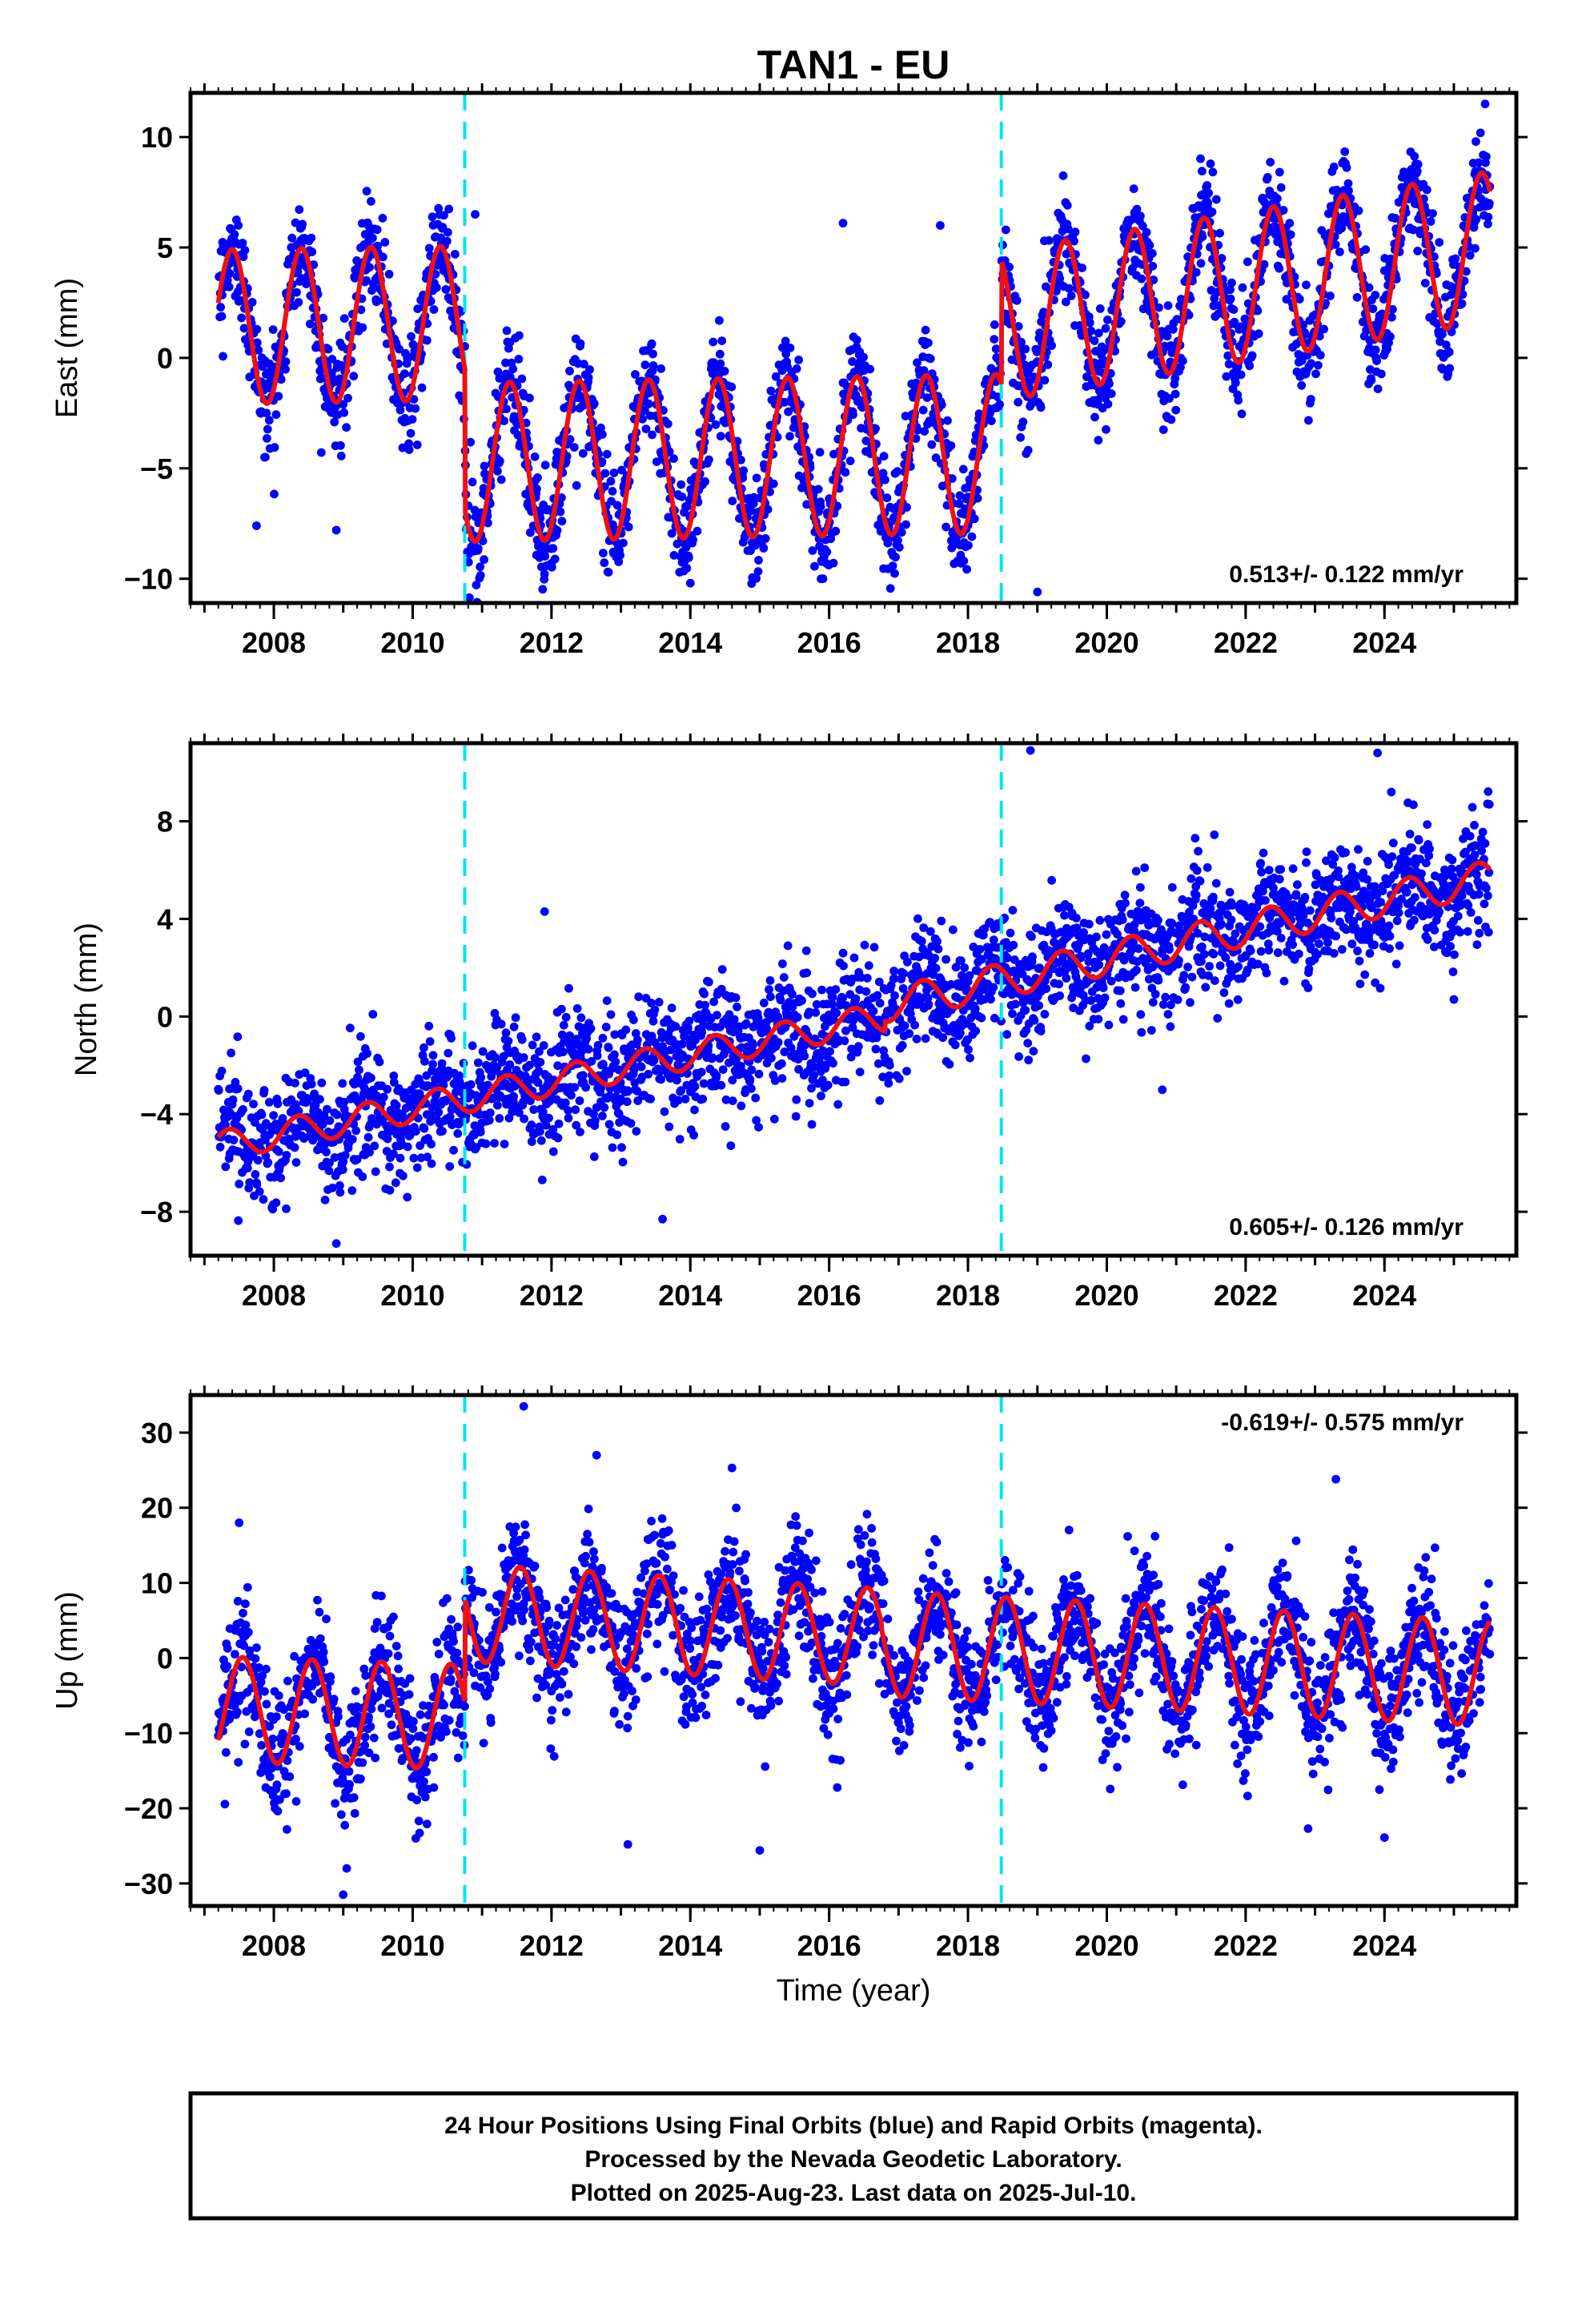 The width and height of the screenshot is (1582, 2324). Describe the element at coordinates (157, 137) in the screenshot. I see `east-y-tick-label: 10` at that location.